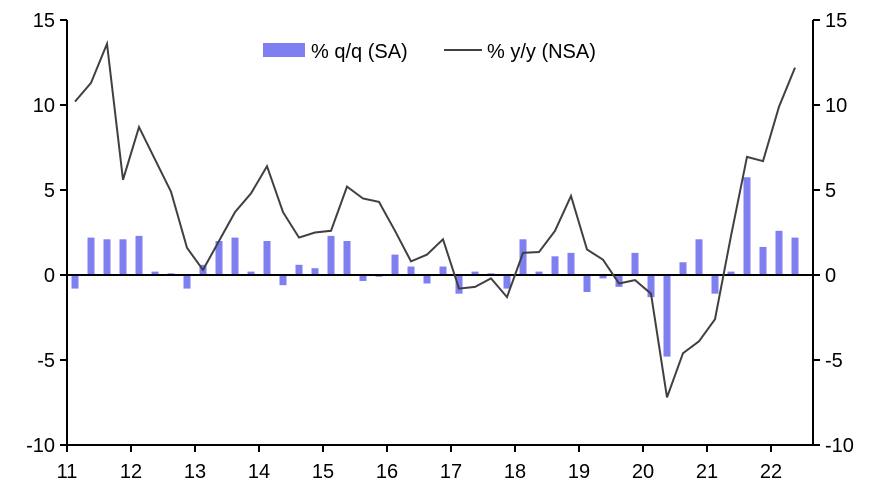  I want to click on legend: % q/q (SA) % y/y (NSA), so click(429, 52).